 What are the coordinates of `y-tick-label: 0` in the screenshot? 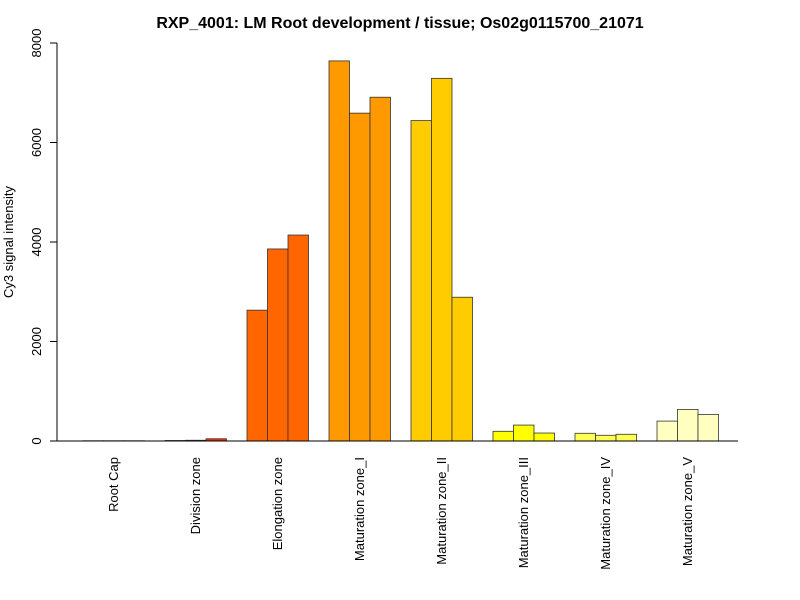 It's located at (36, 440).